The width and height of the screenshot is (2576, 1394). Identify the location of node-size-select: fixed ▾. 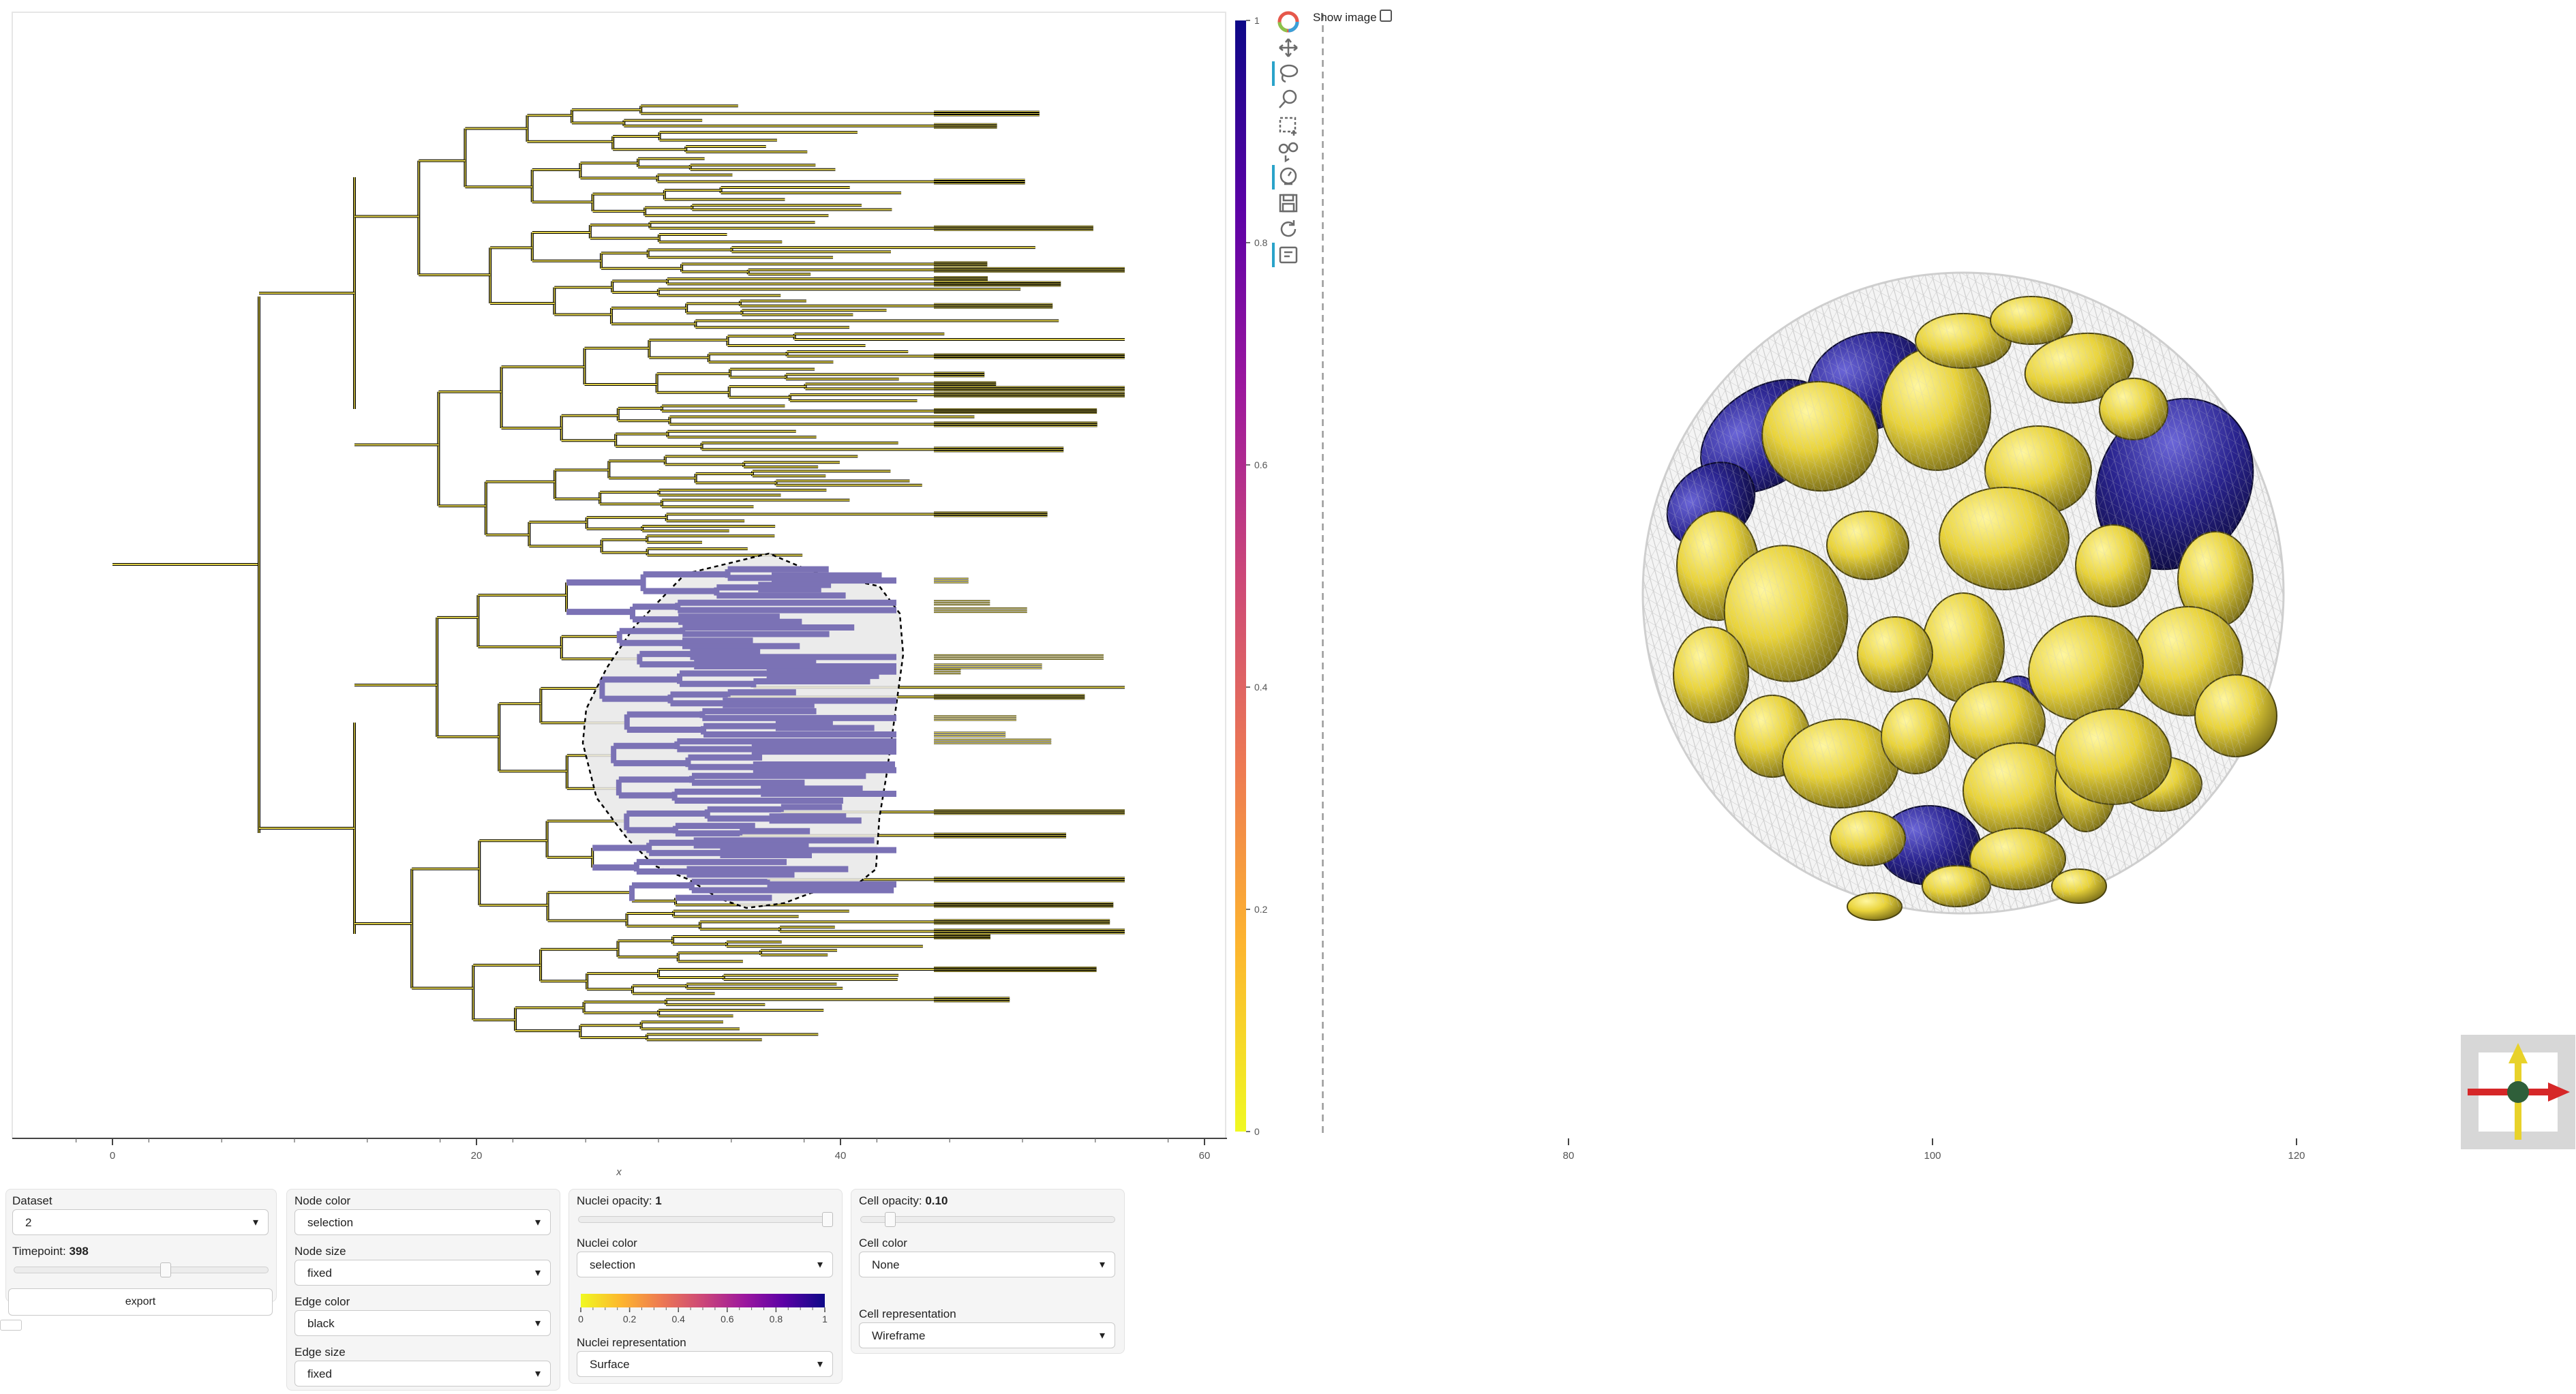
(422, 1273).